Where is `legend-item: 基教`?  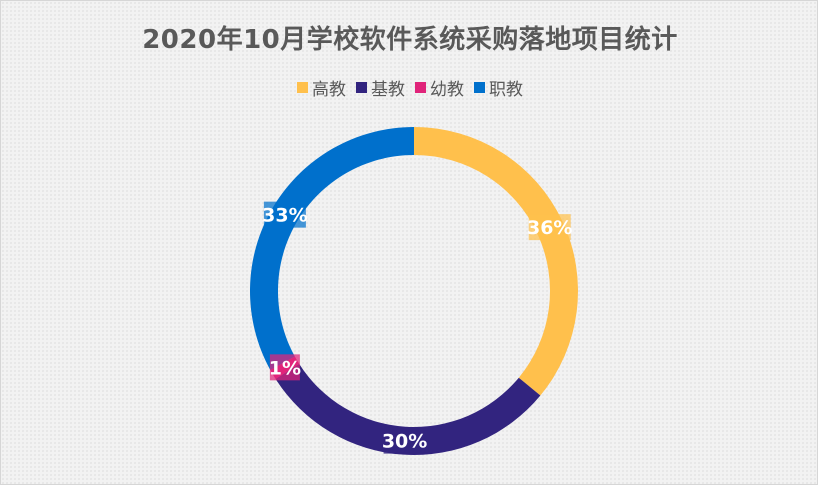 legend-item: 基教 is located at coordinates (380, 87).